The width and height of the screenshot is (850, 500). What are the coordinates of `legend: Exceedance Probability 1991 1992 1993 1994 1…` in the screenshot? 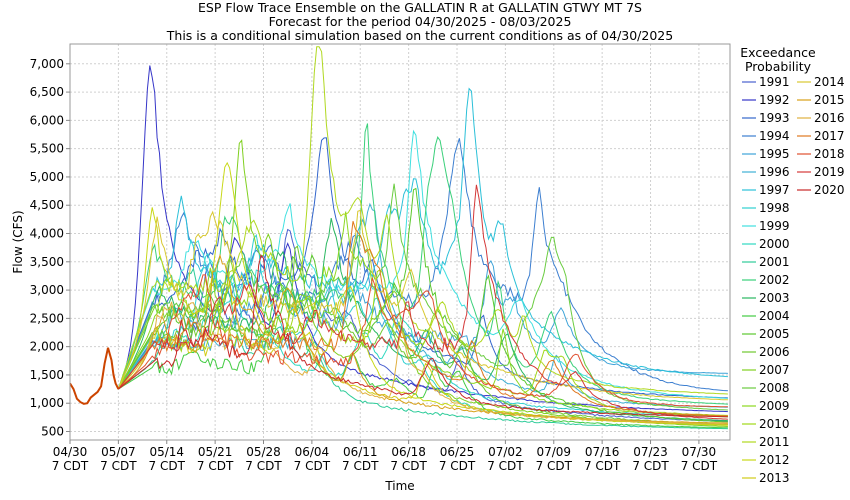 It's located at (792, 265).